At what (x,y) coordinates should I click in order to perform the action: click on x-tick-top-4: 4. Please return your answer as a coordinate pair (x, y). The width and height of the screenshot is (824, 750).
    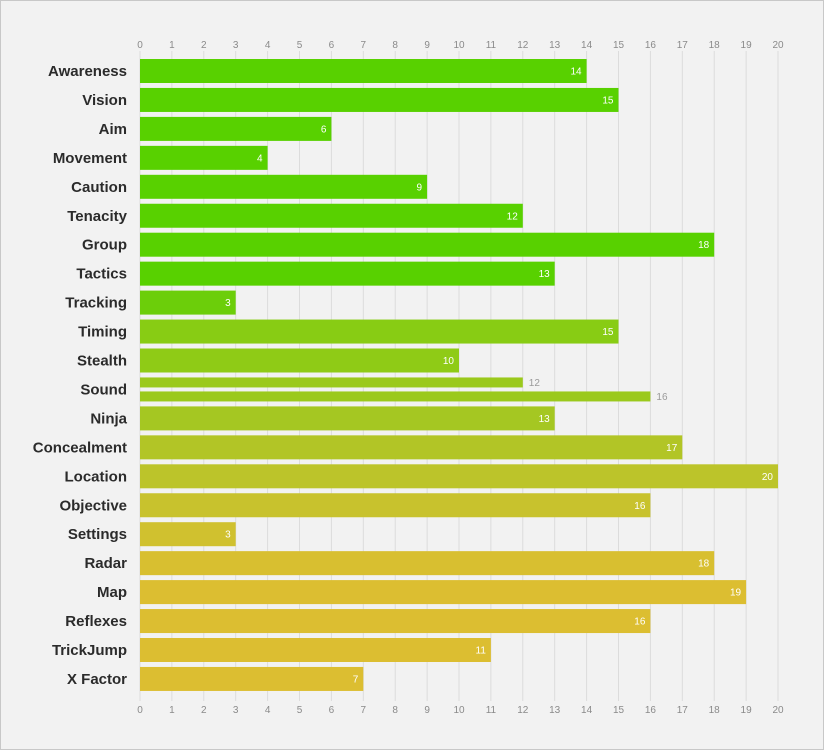
    Looking at the image, I should click on (268, 45).